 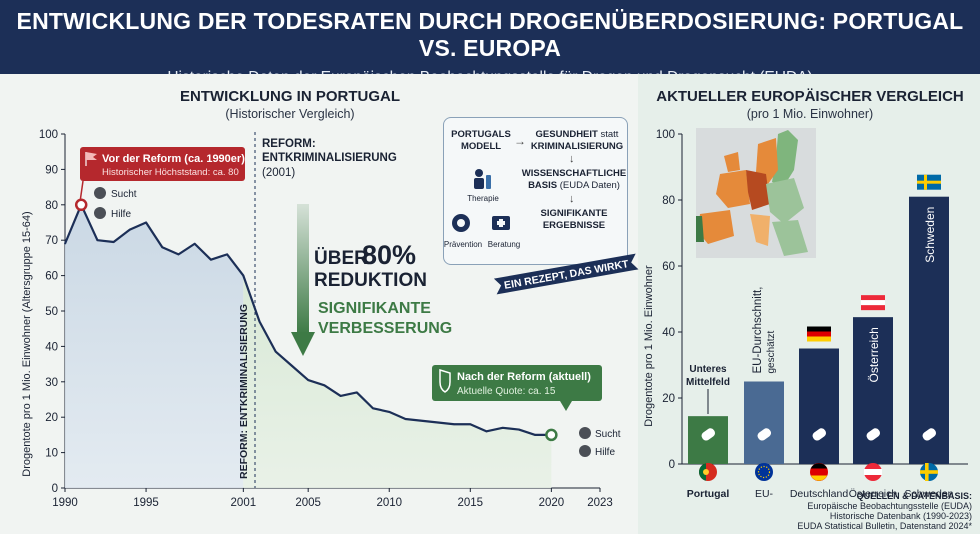 What do you see at coordinates (51, 418) in the screenshot?
I see `y-tick-label-20: 20` at bounding box center [51, 418].